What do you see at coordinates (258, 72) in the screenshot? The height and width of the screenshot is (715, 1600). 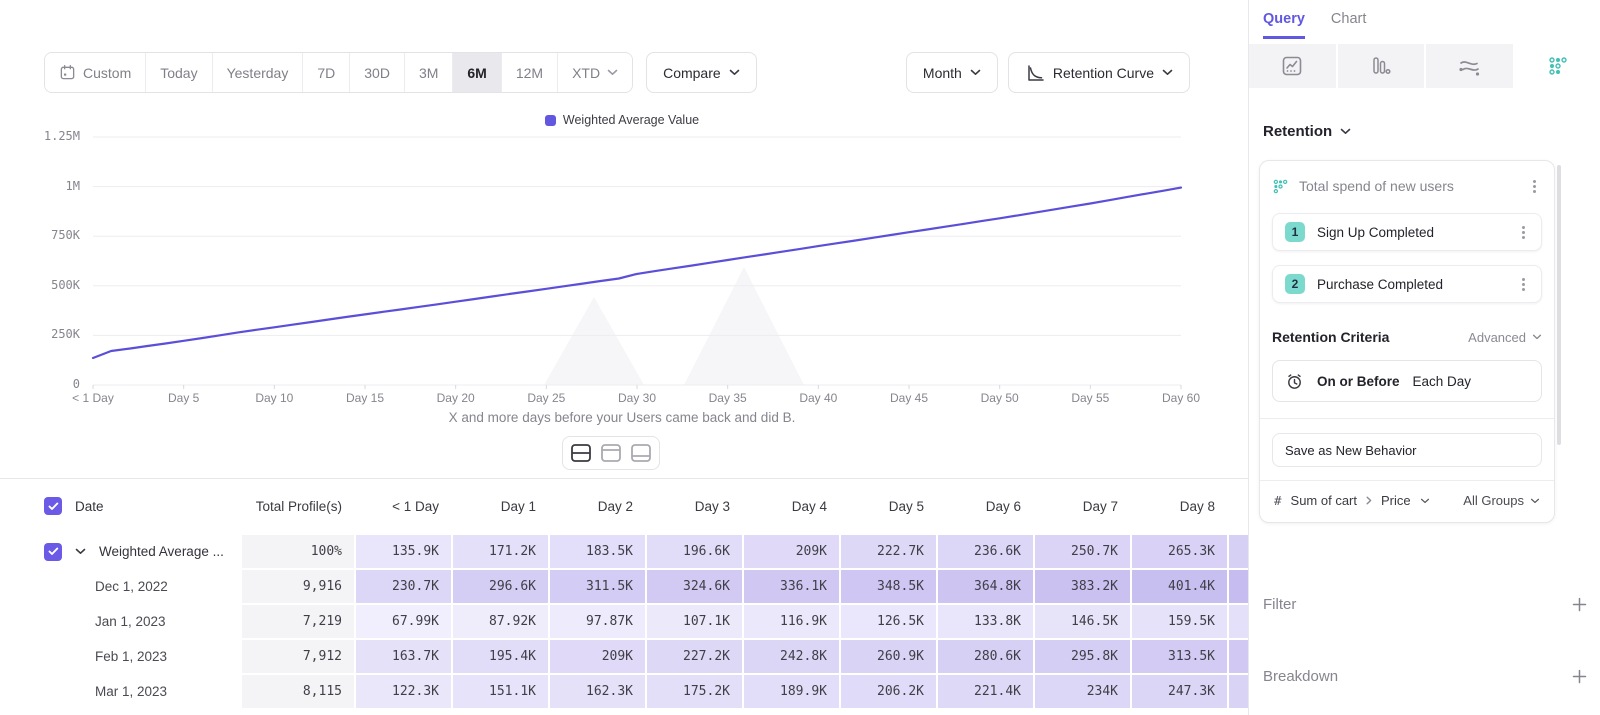 I see `range-yesterday-button: Yesterday` at bounding box center [258, 72].